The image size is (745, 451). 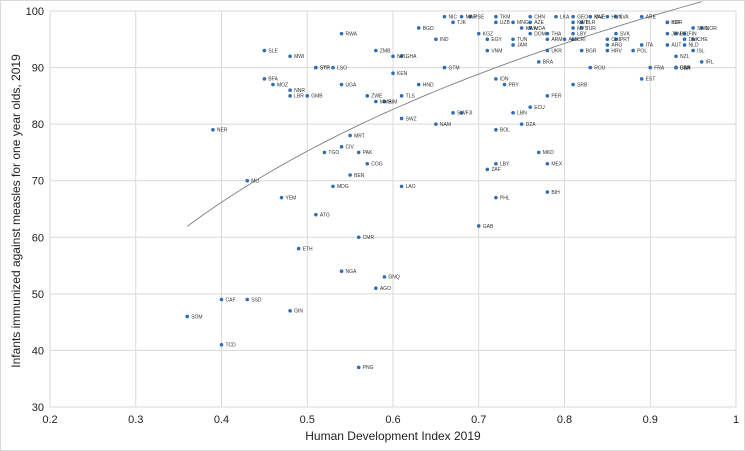 I want to click on data-label-lka: LKA, so click(x=565, y=17).